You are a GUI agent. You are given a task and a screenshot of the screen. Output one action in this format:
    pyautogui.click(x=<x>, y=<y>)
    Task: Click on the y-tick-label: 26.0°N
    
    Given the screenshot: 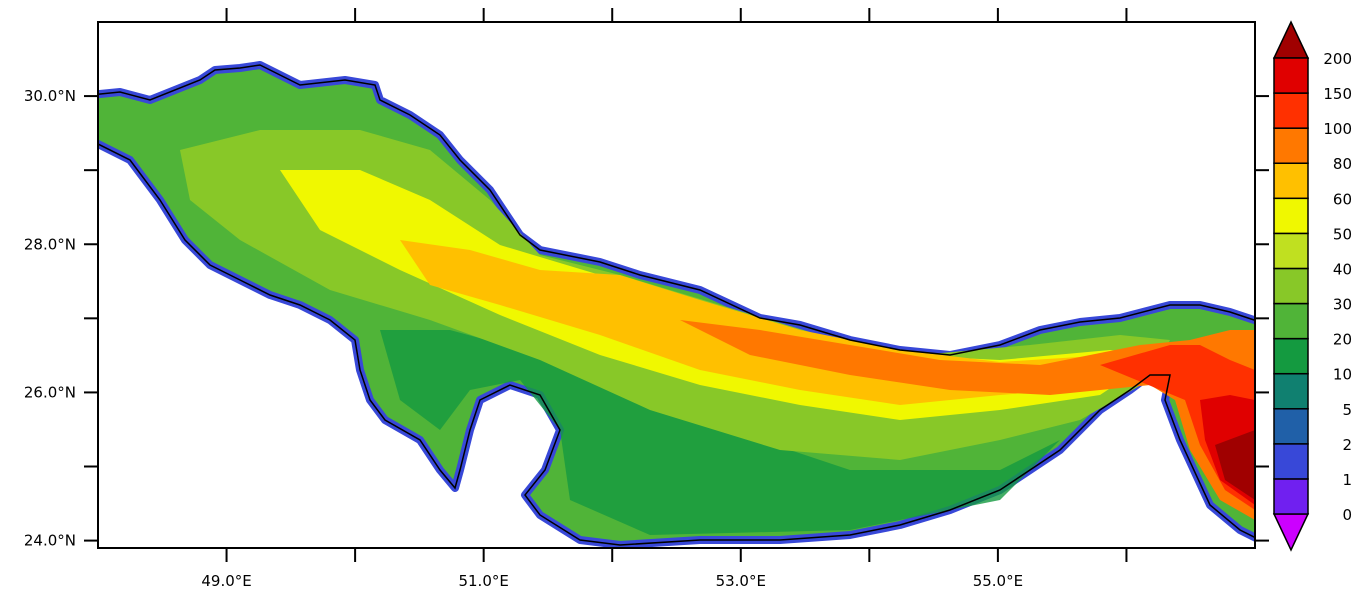 What is the action you would take?
    pyautogui.click(x=50, y=392)
    